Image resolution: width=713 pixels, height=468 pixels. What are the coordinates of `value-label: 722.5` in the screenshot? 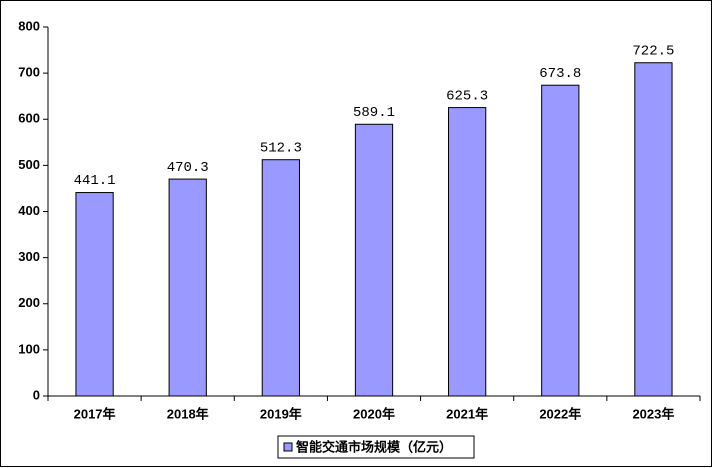 It's located at (653, 51).